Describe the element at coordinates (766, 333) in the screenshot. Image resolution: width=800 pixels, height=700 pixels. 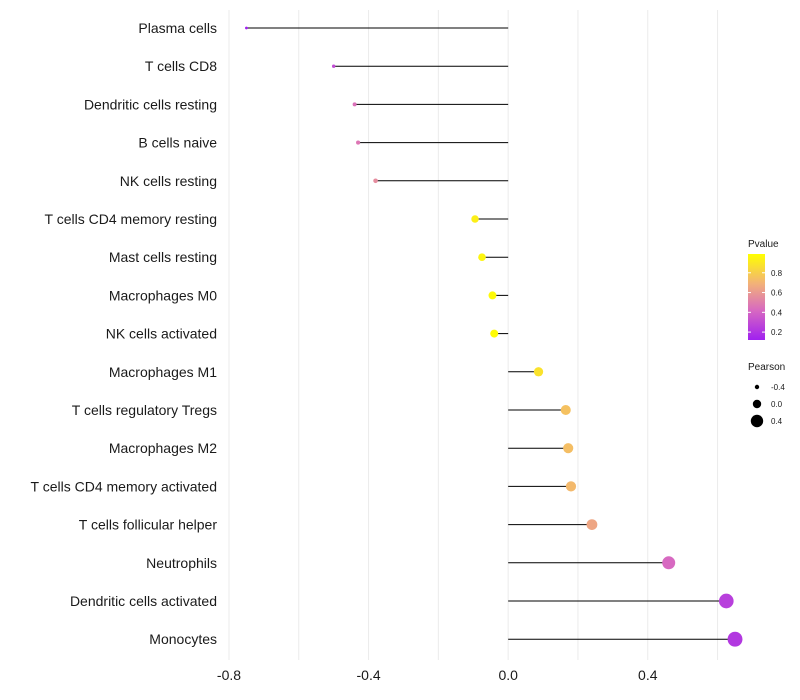
I see `legend: Pvalue 0.8 0.6 0.4 0.2 Pearson -0.4 0.0 0.4` at that location.